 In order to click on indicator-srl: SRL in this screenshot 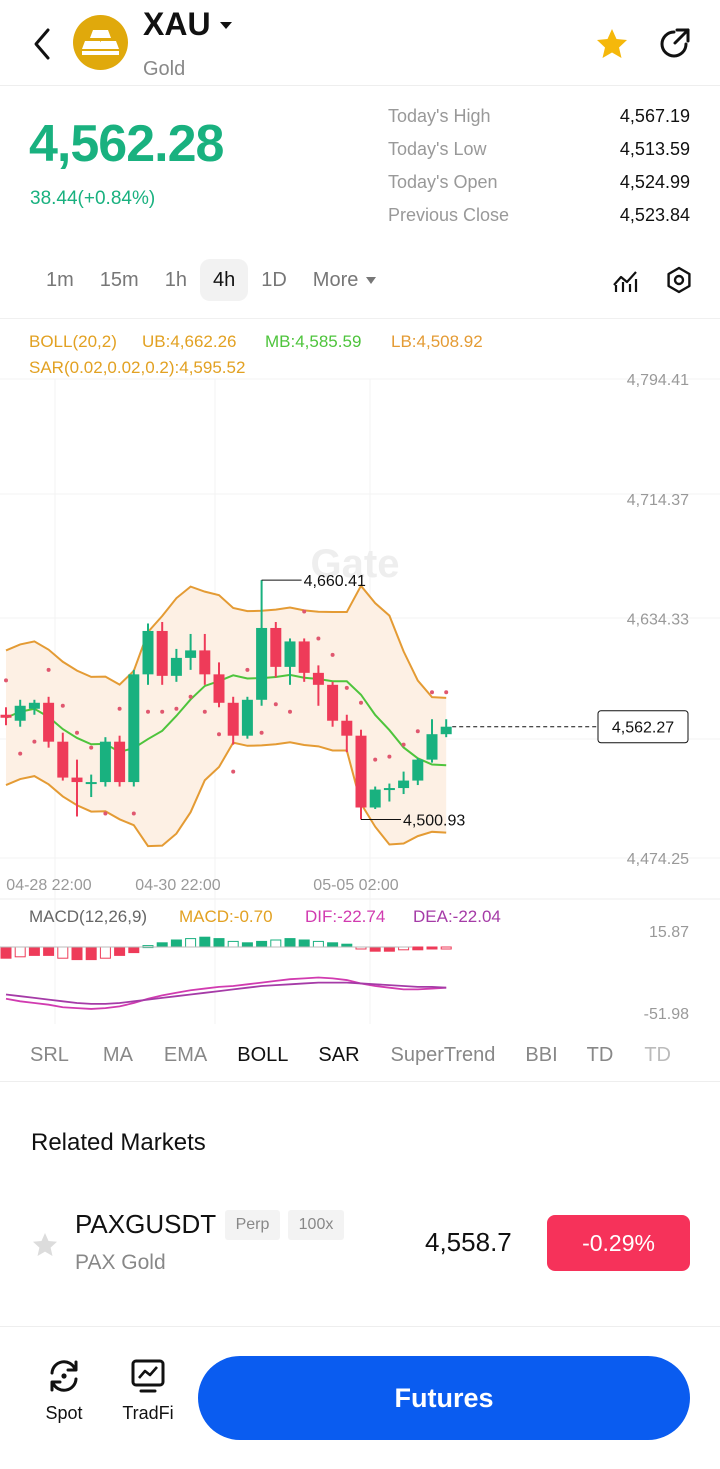, I will do `click(49, 1055)`.